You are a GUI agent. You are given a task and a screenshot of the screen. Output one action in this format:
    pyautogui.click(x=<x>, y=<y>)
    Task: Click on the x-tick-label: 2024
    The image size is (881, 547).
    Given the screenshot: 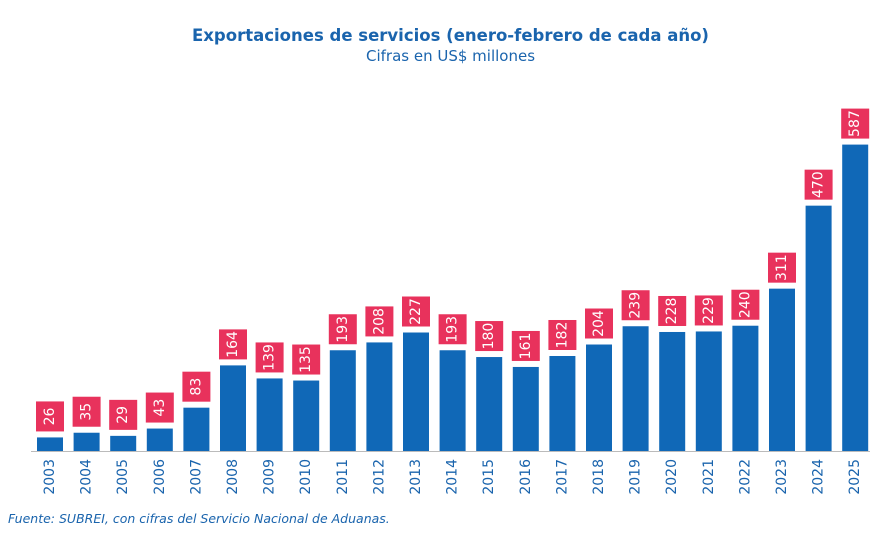 What is the action you would take?
    pyautogui.click(x=819, y=477)
    